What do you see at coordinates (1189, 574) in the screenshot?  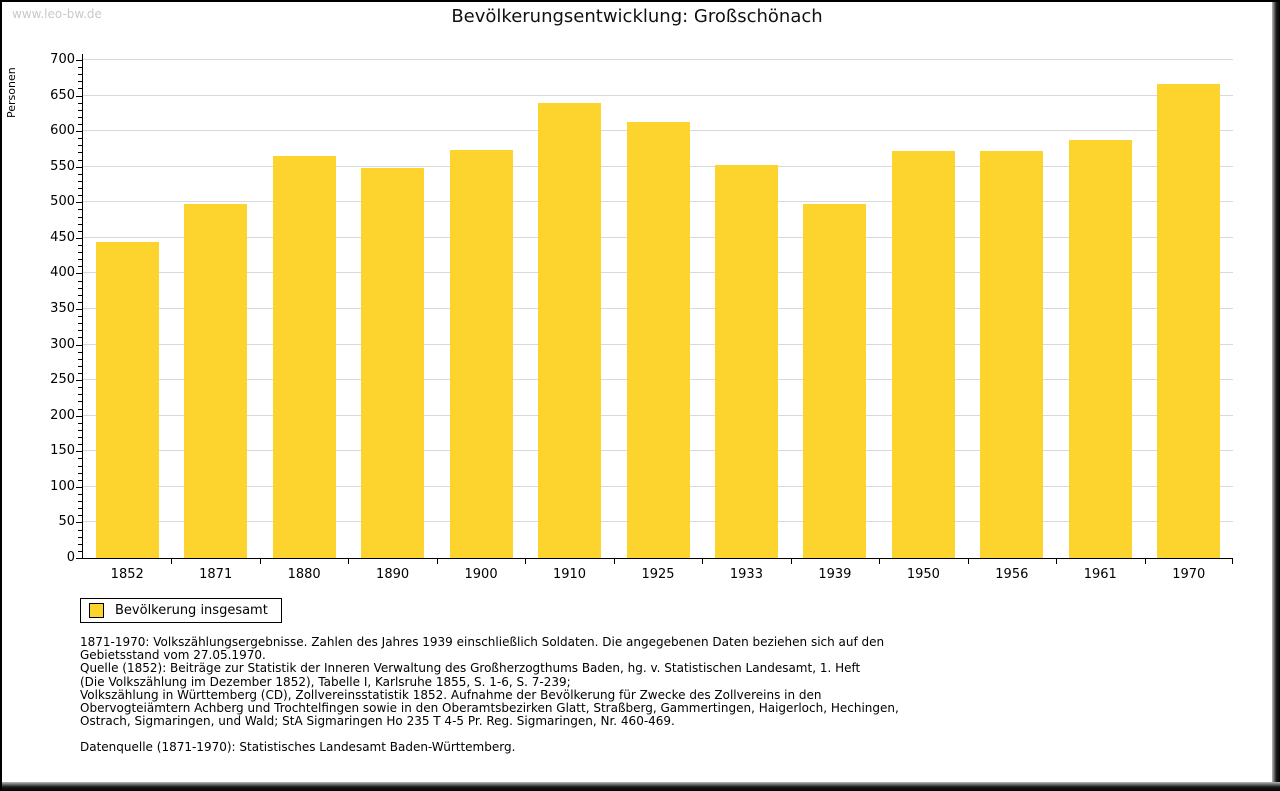 I see `x-tick-label-1970: 1970` at bounding box center [1189, 574].